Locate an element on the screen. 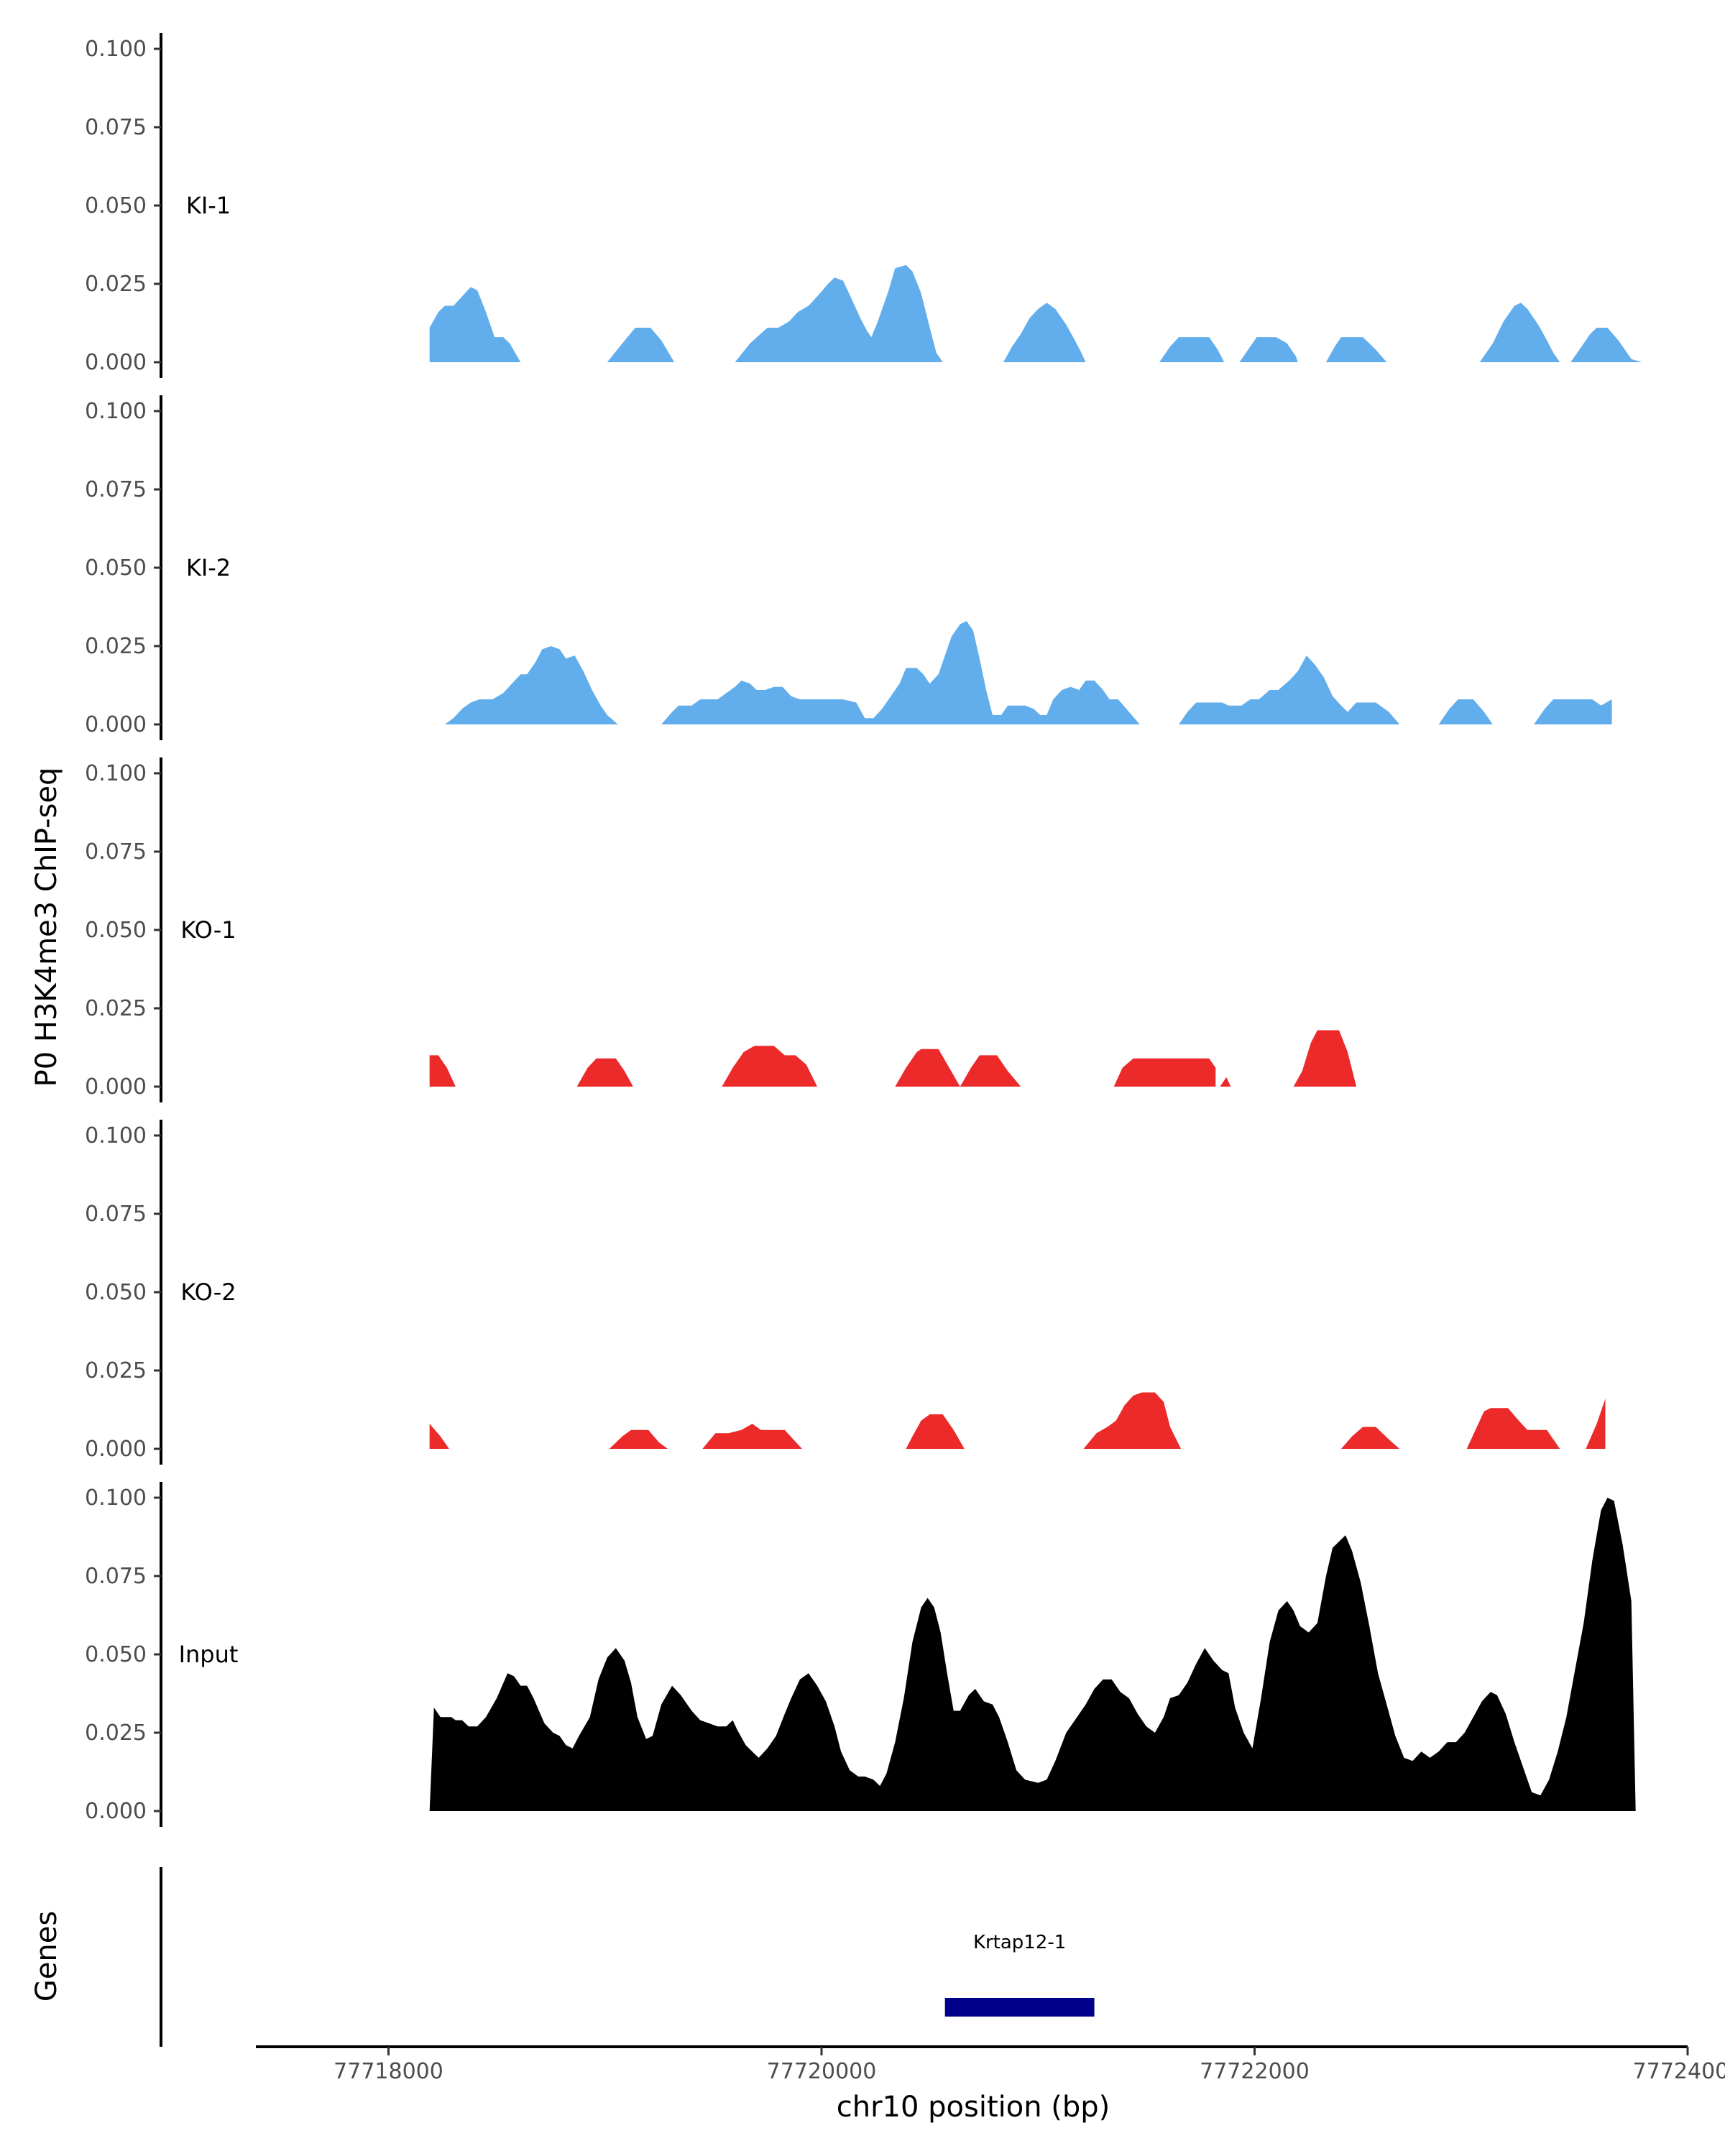 The height and width of the screenshot is (2156, 1725). track-label: KI-1 is located at coordinates (208, 205).